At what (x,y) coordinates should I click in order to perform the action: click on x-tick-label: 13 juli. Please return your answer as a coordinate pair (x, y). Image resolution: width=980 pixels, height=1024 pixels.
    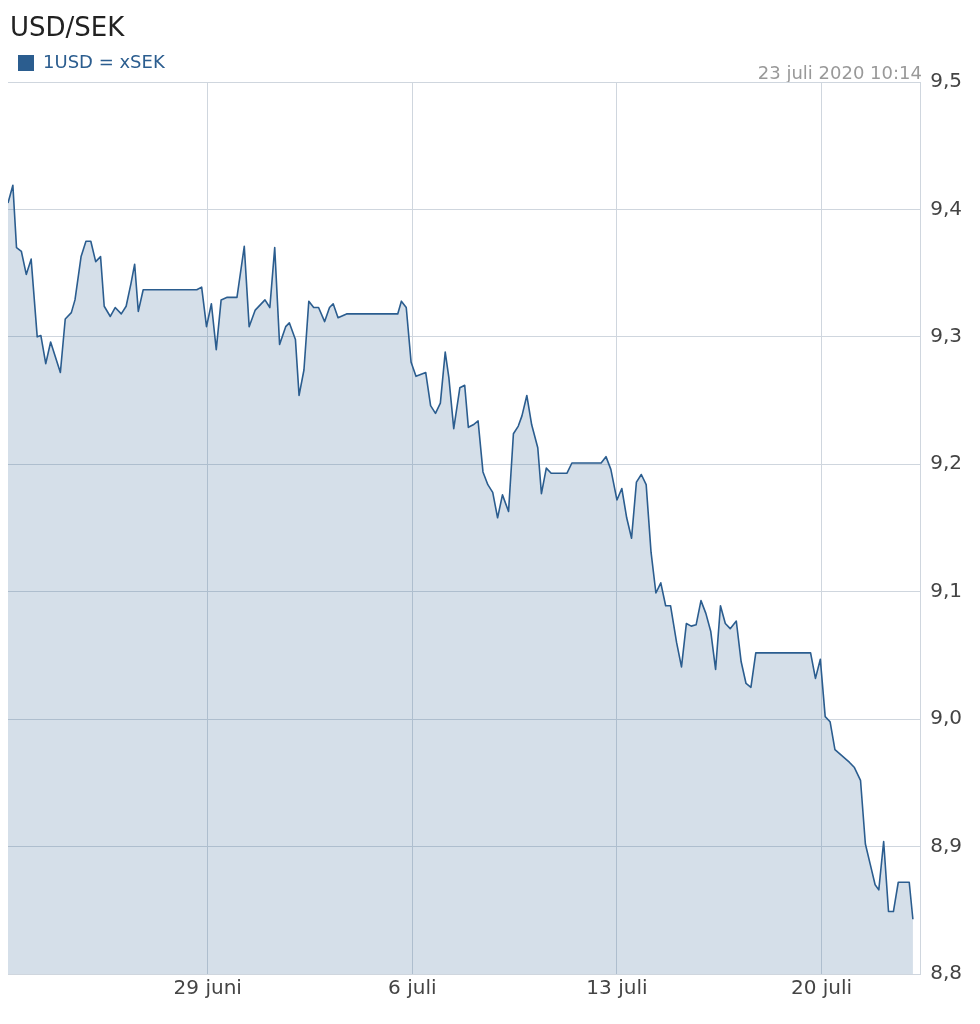
    Looking at the image, I should click on (617, 987).